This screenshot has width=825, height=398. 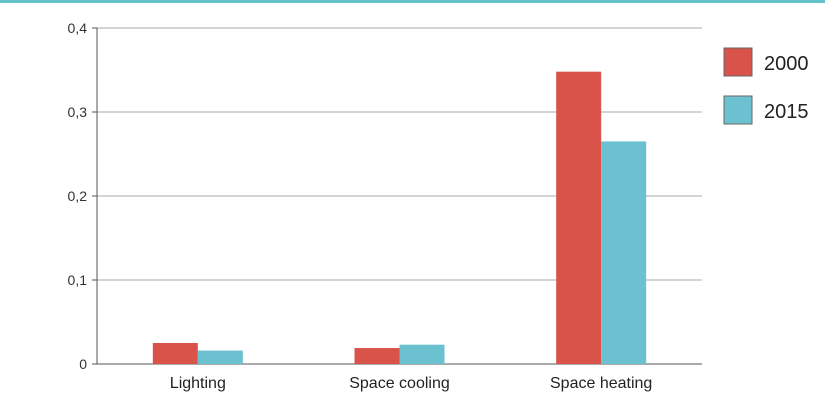 I want to click on bar-space-cooling-2015, so click(x=422, y=354).